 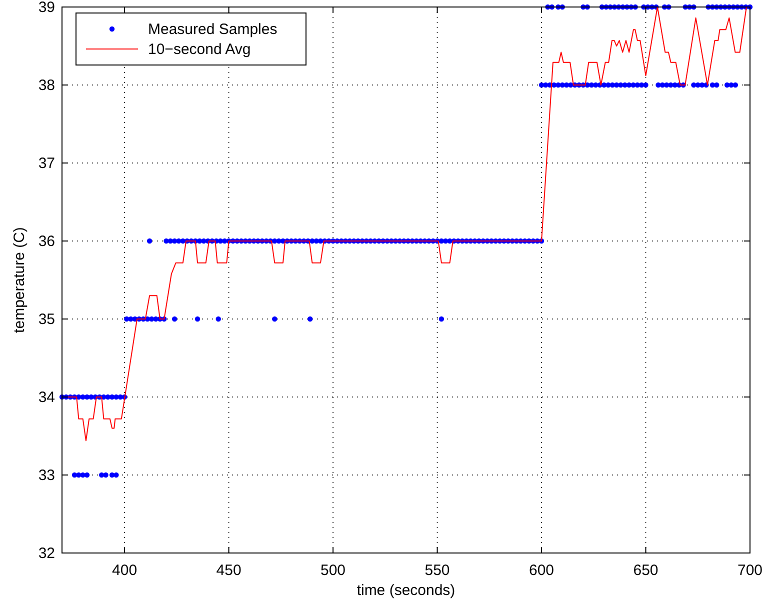 What do you see at coordinates (46, 397) in the screenshot?
I see `y-tick-label: 34` at bounding box center [46, 397].